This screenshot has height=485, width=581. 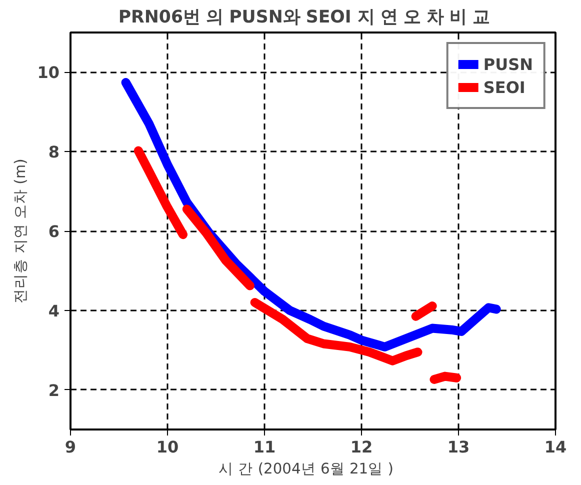 What do you see at coordinates (70, 447) in the screenshot?
I see `x-tick-label: 9` at bounding box center [70, 447].